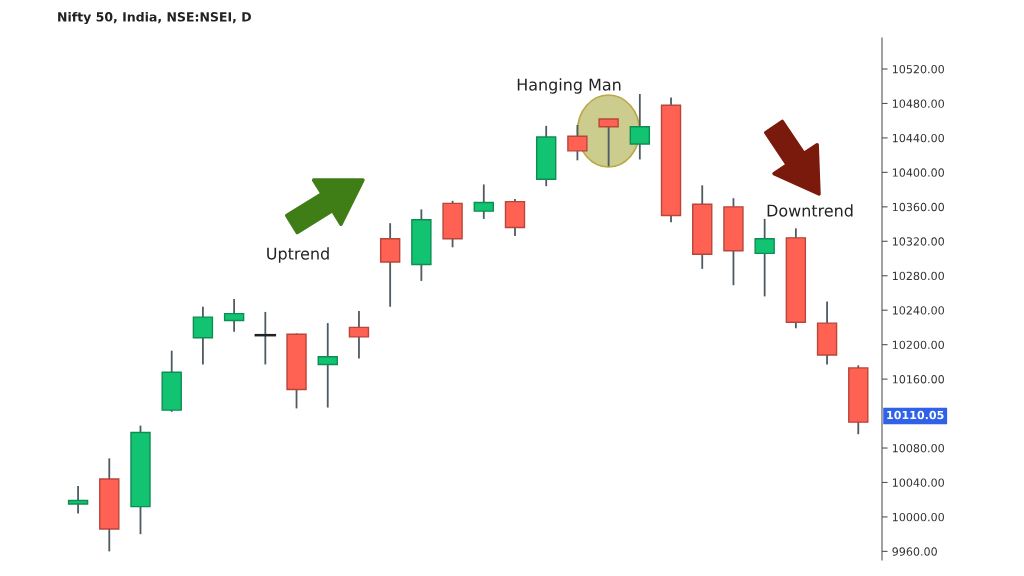  Describe the element at coordinates (918, 276) in the screenshot. I see `y-tick-label: 10280.00` at that location.